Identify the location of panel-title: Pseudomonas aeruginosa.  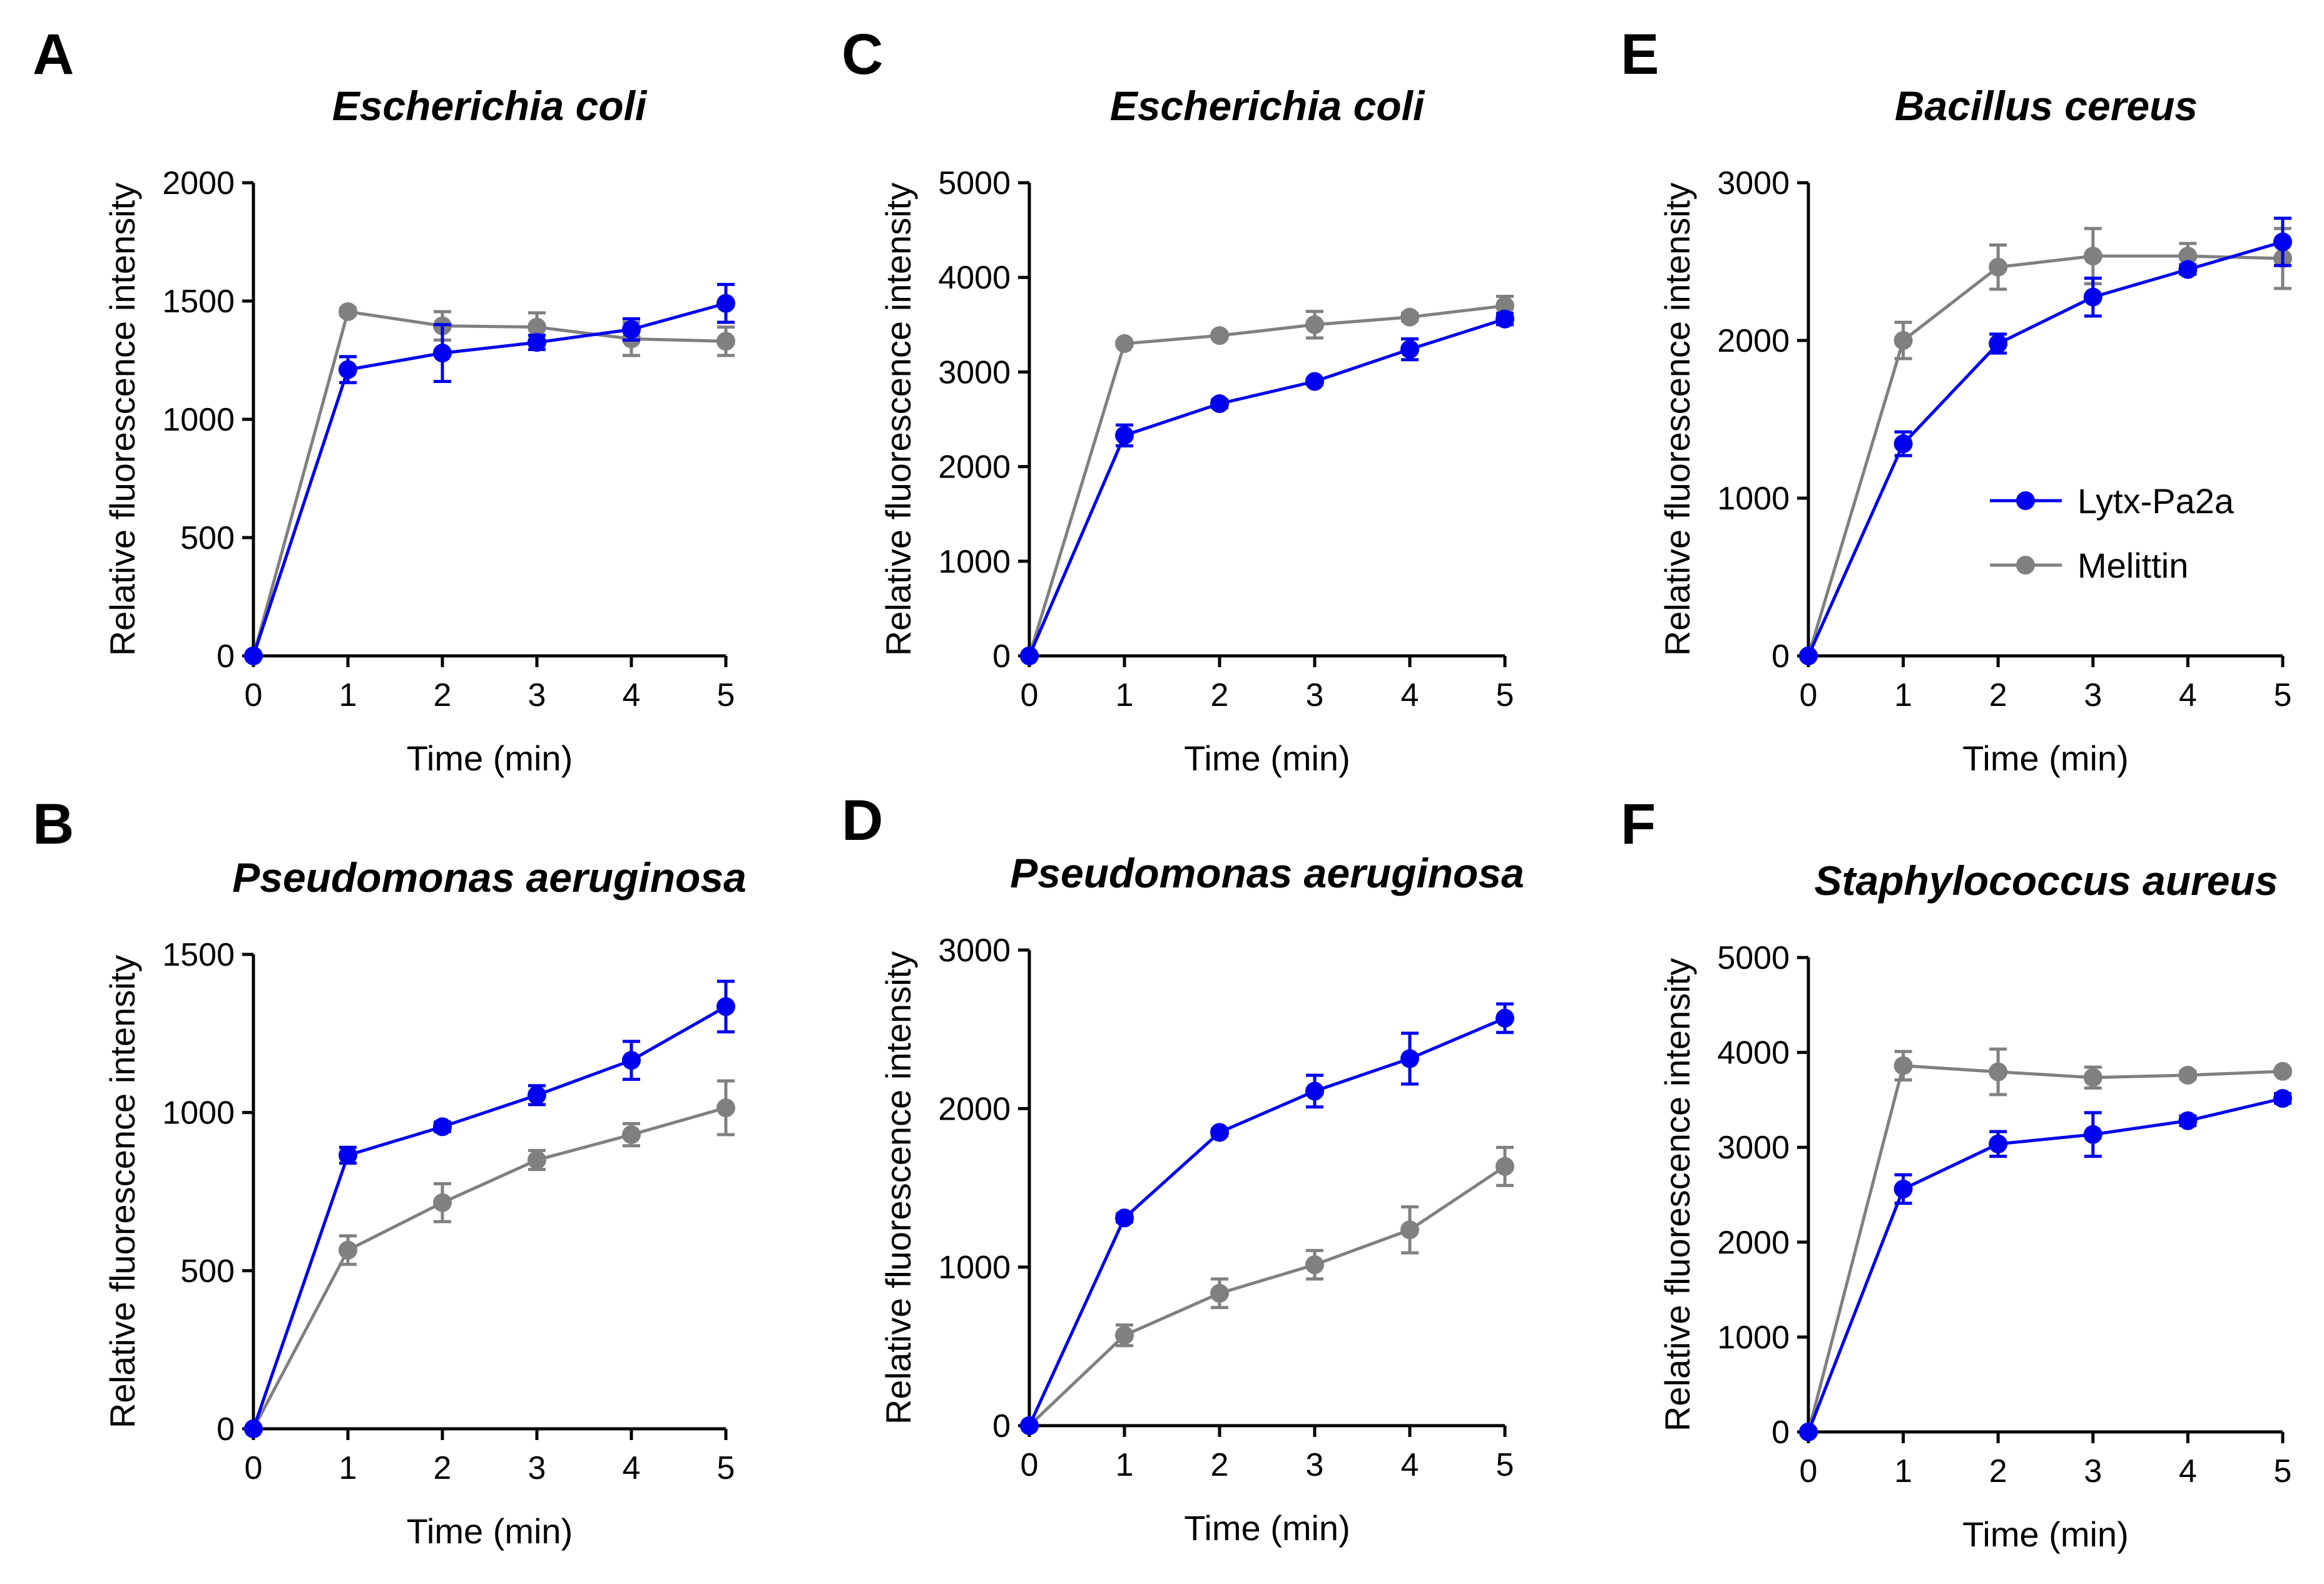
(1267, 873).